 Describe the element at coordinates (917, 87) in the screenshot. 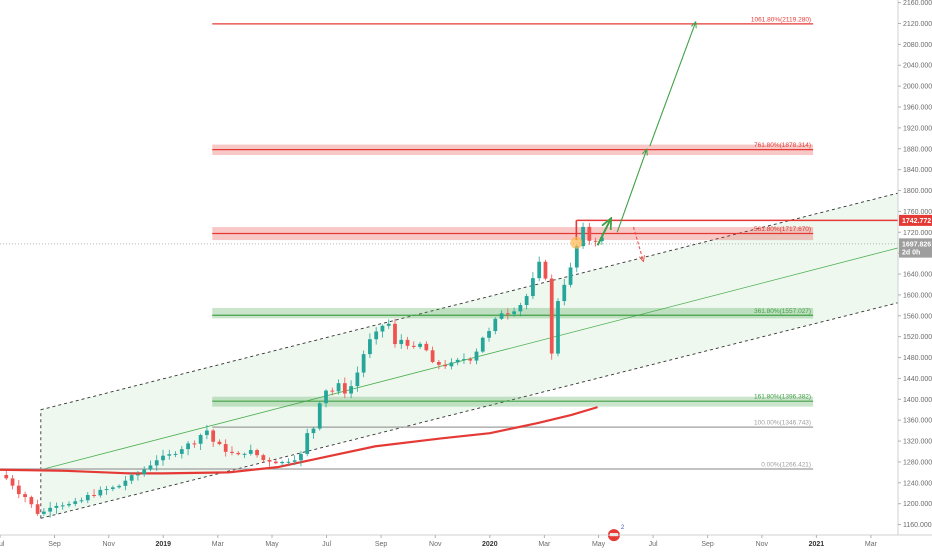

I see `y-tick-label: 2000.000` at that location.